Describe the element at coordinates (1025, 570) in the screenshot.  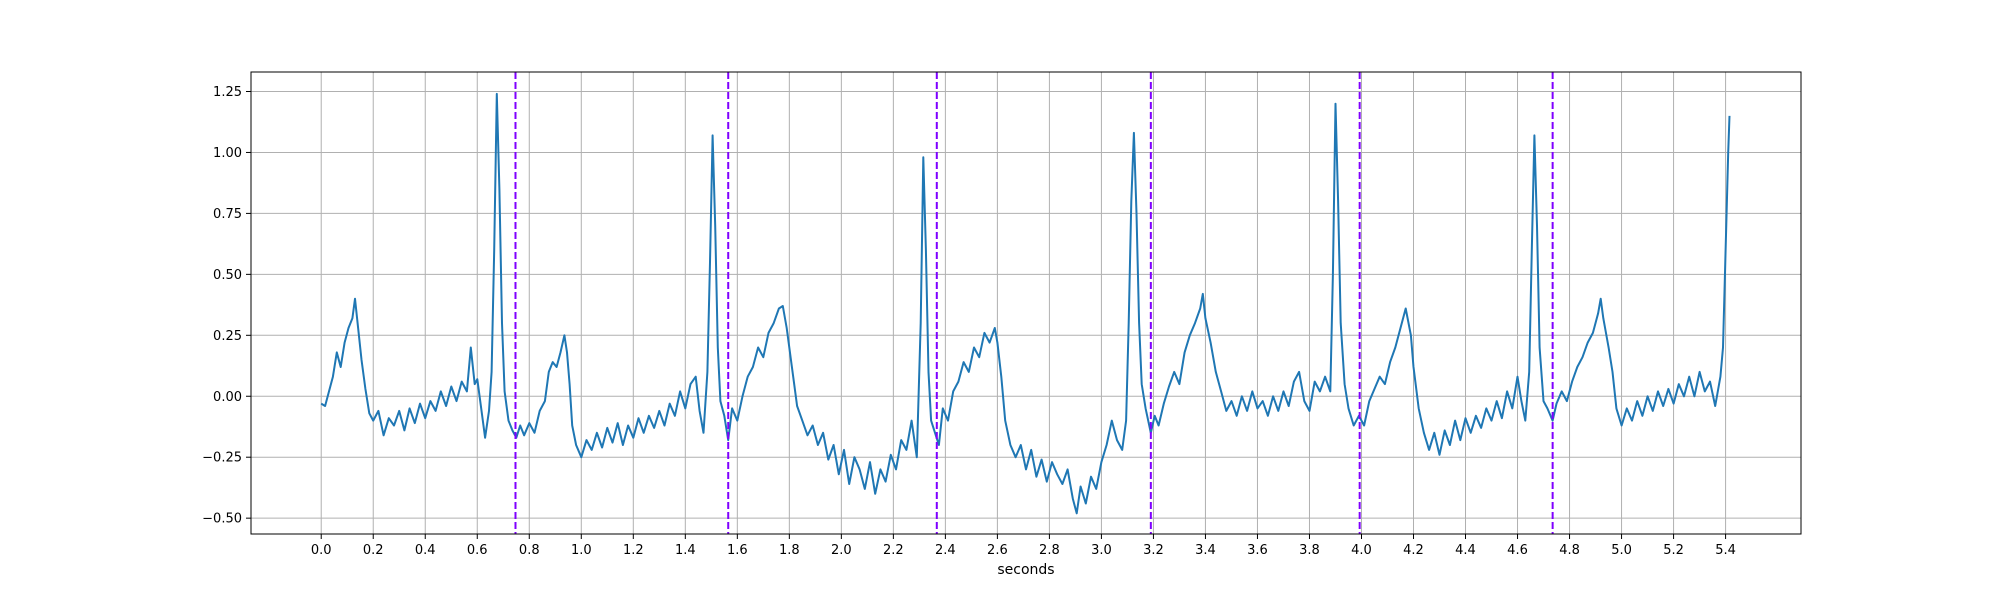
I see `x-axis-label: seconds` at that location.